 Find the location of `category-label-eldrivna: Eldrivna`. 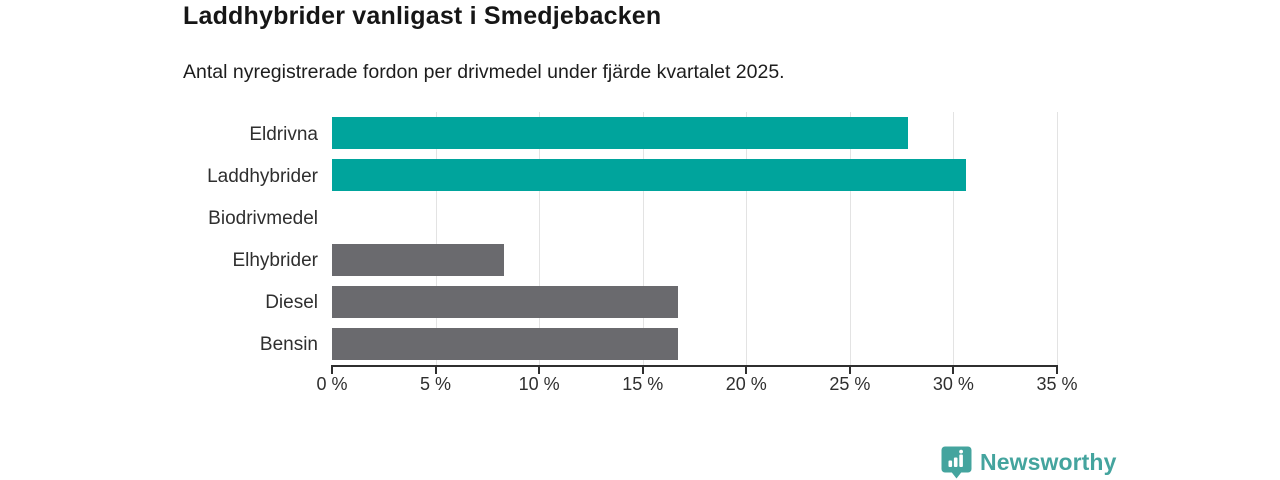

category-label-eldrivna: Eldrivna is located at coordinates (283, 134).